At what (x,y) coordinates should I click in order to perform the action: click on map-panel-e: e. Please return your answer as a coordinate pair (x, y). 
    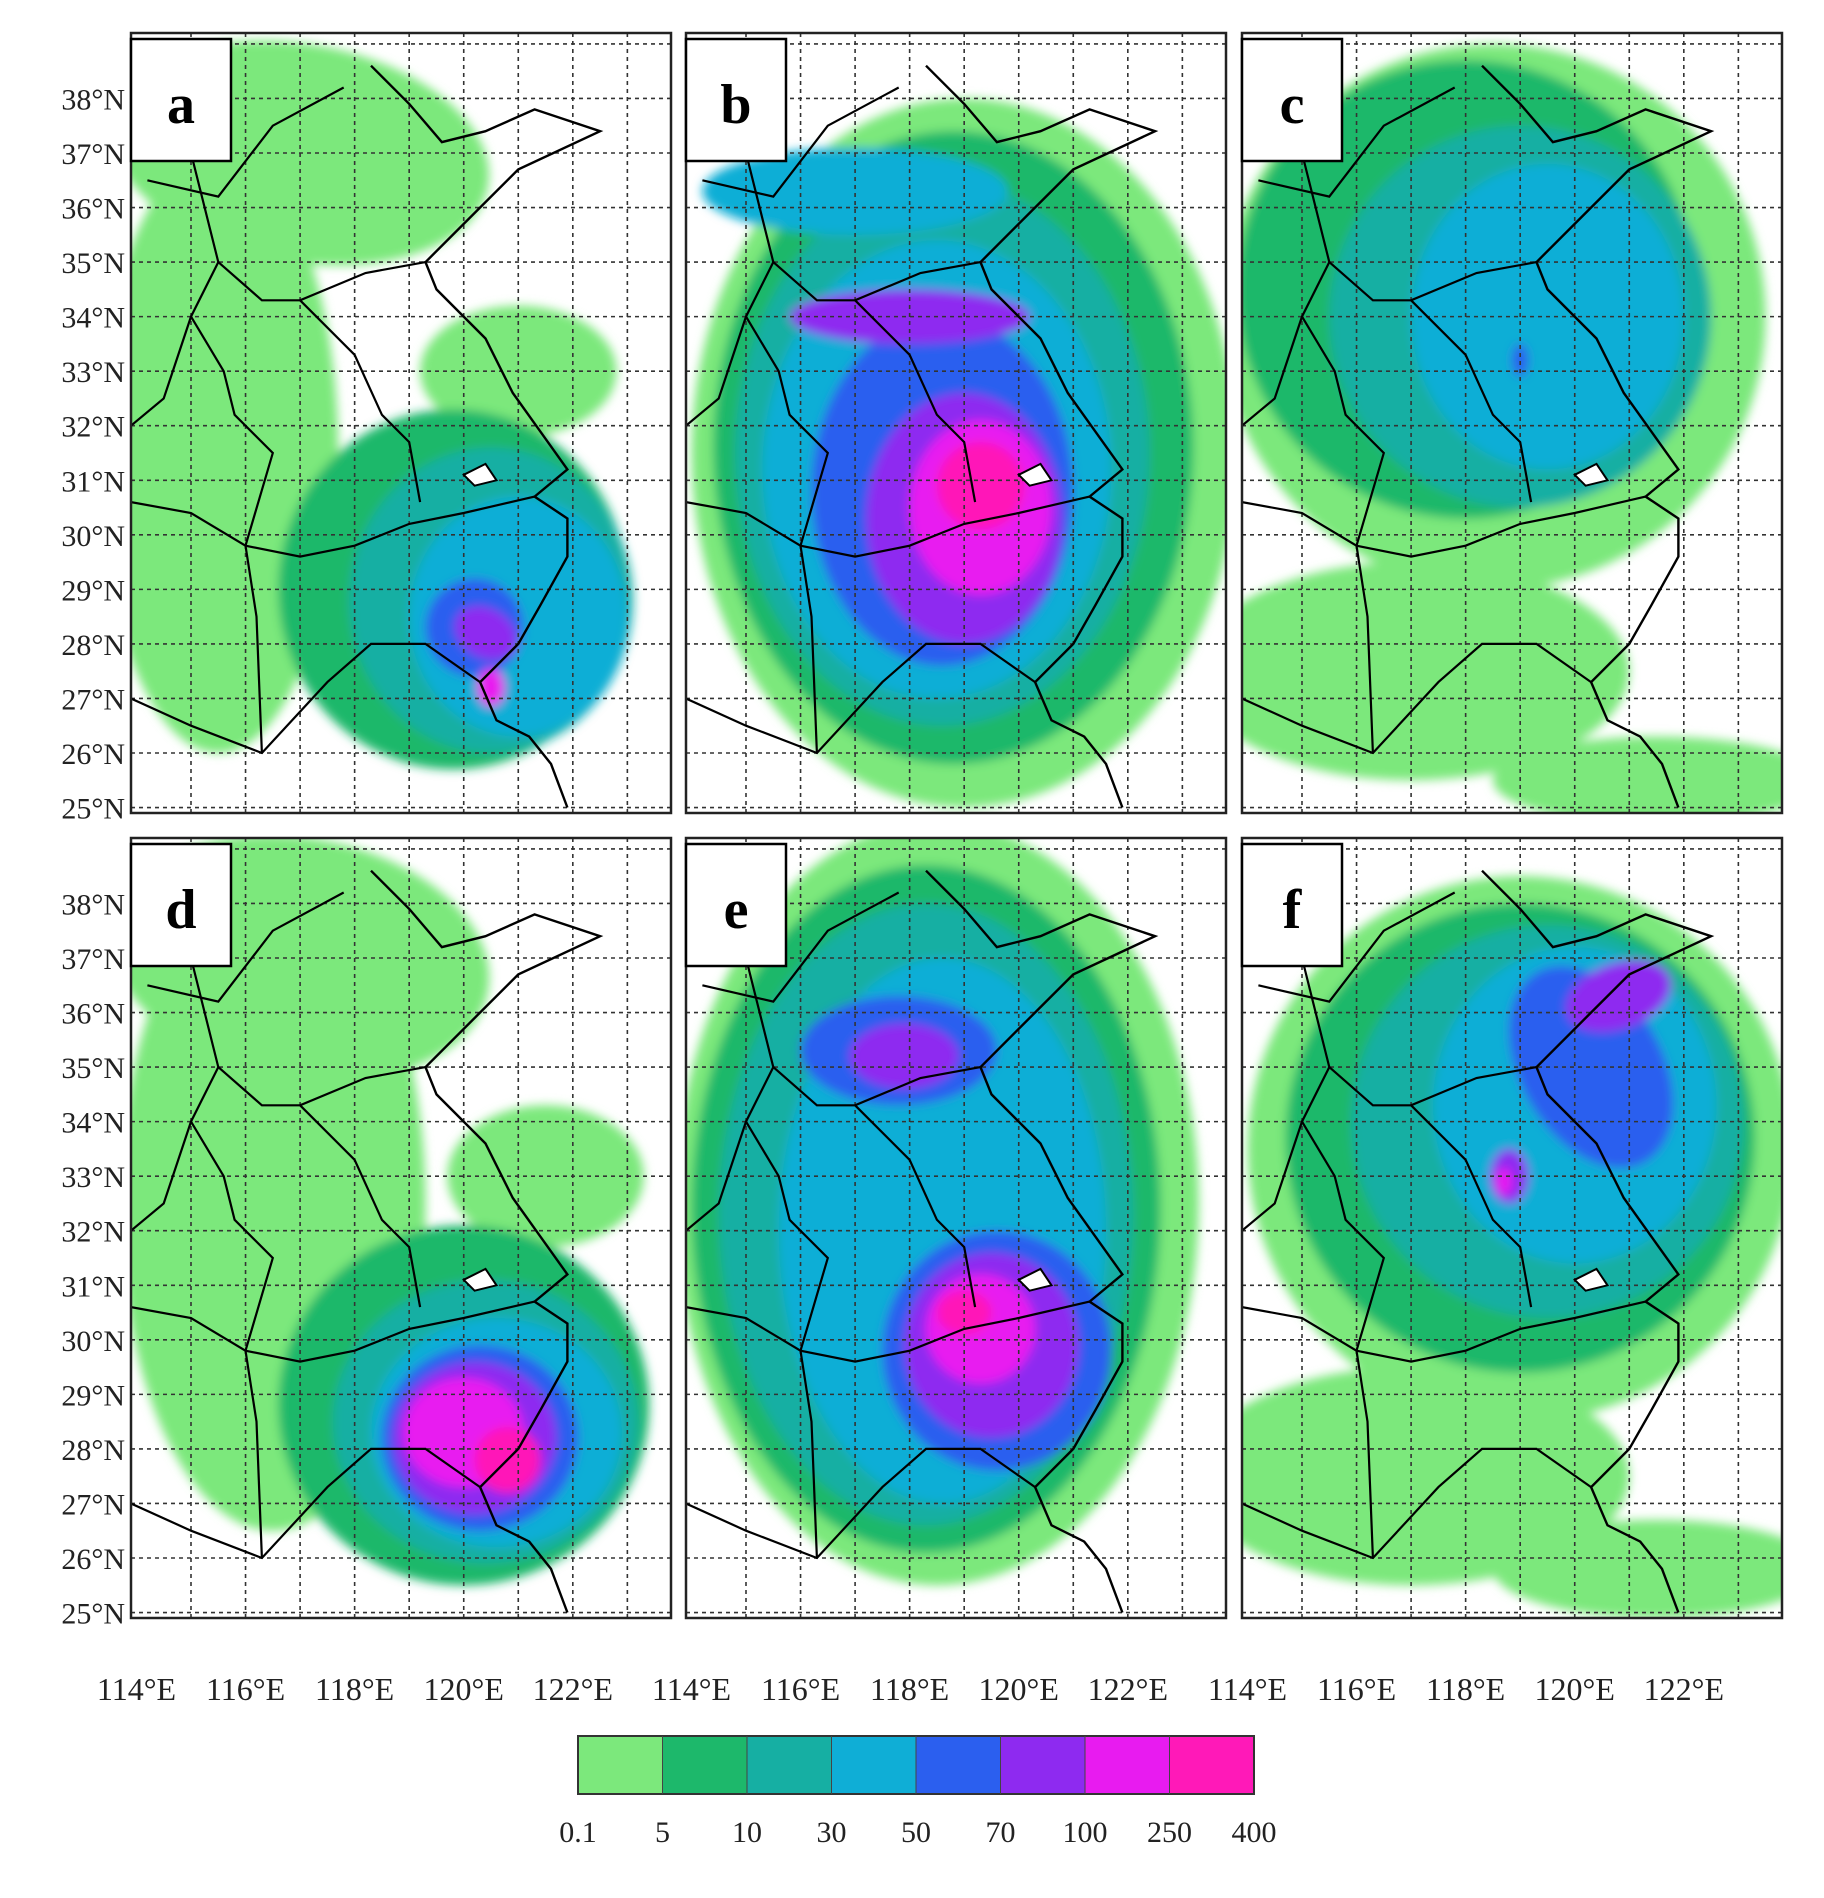
    Looking at the image, I should click on (956, 1228).